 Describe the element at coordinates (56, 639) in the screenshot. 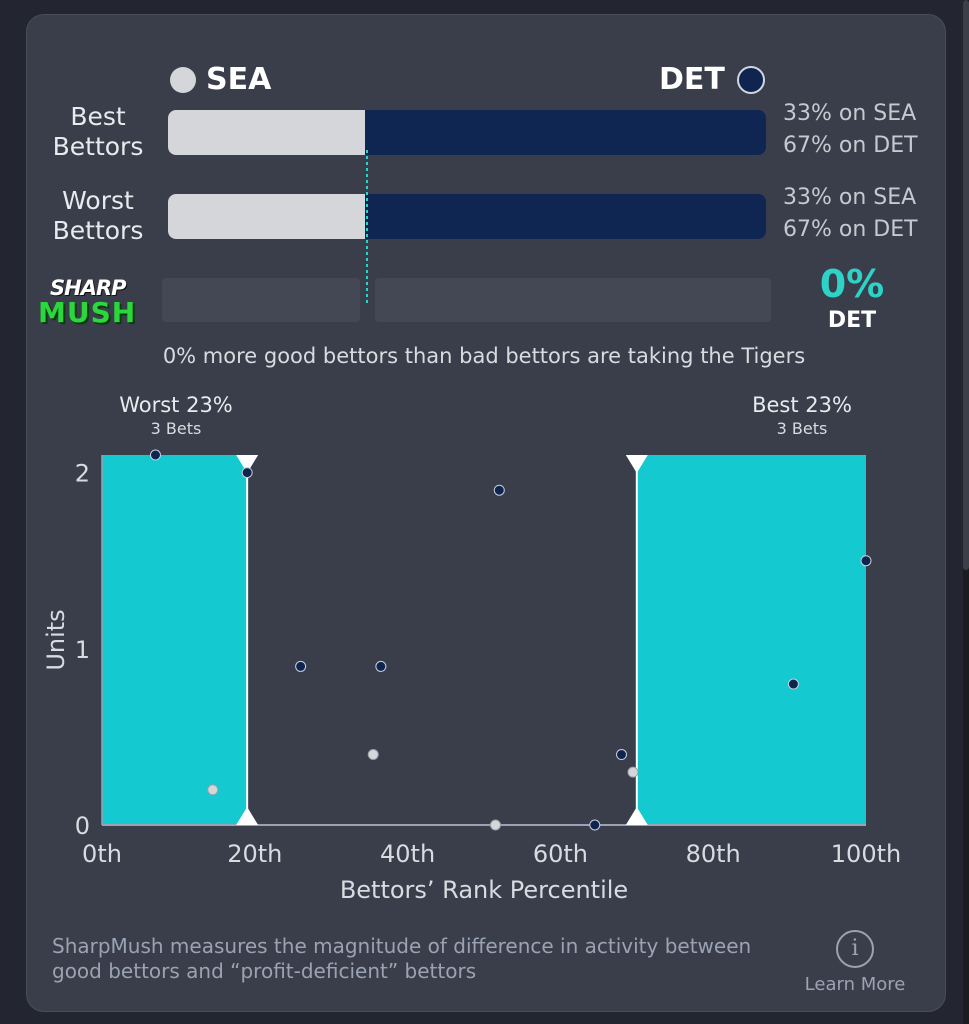

I see `y-axis-title: Units` at that location.